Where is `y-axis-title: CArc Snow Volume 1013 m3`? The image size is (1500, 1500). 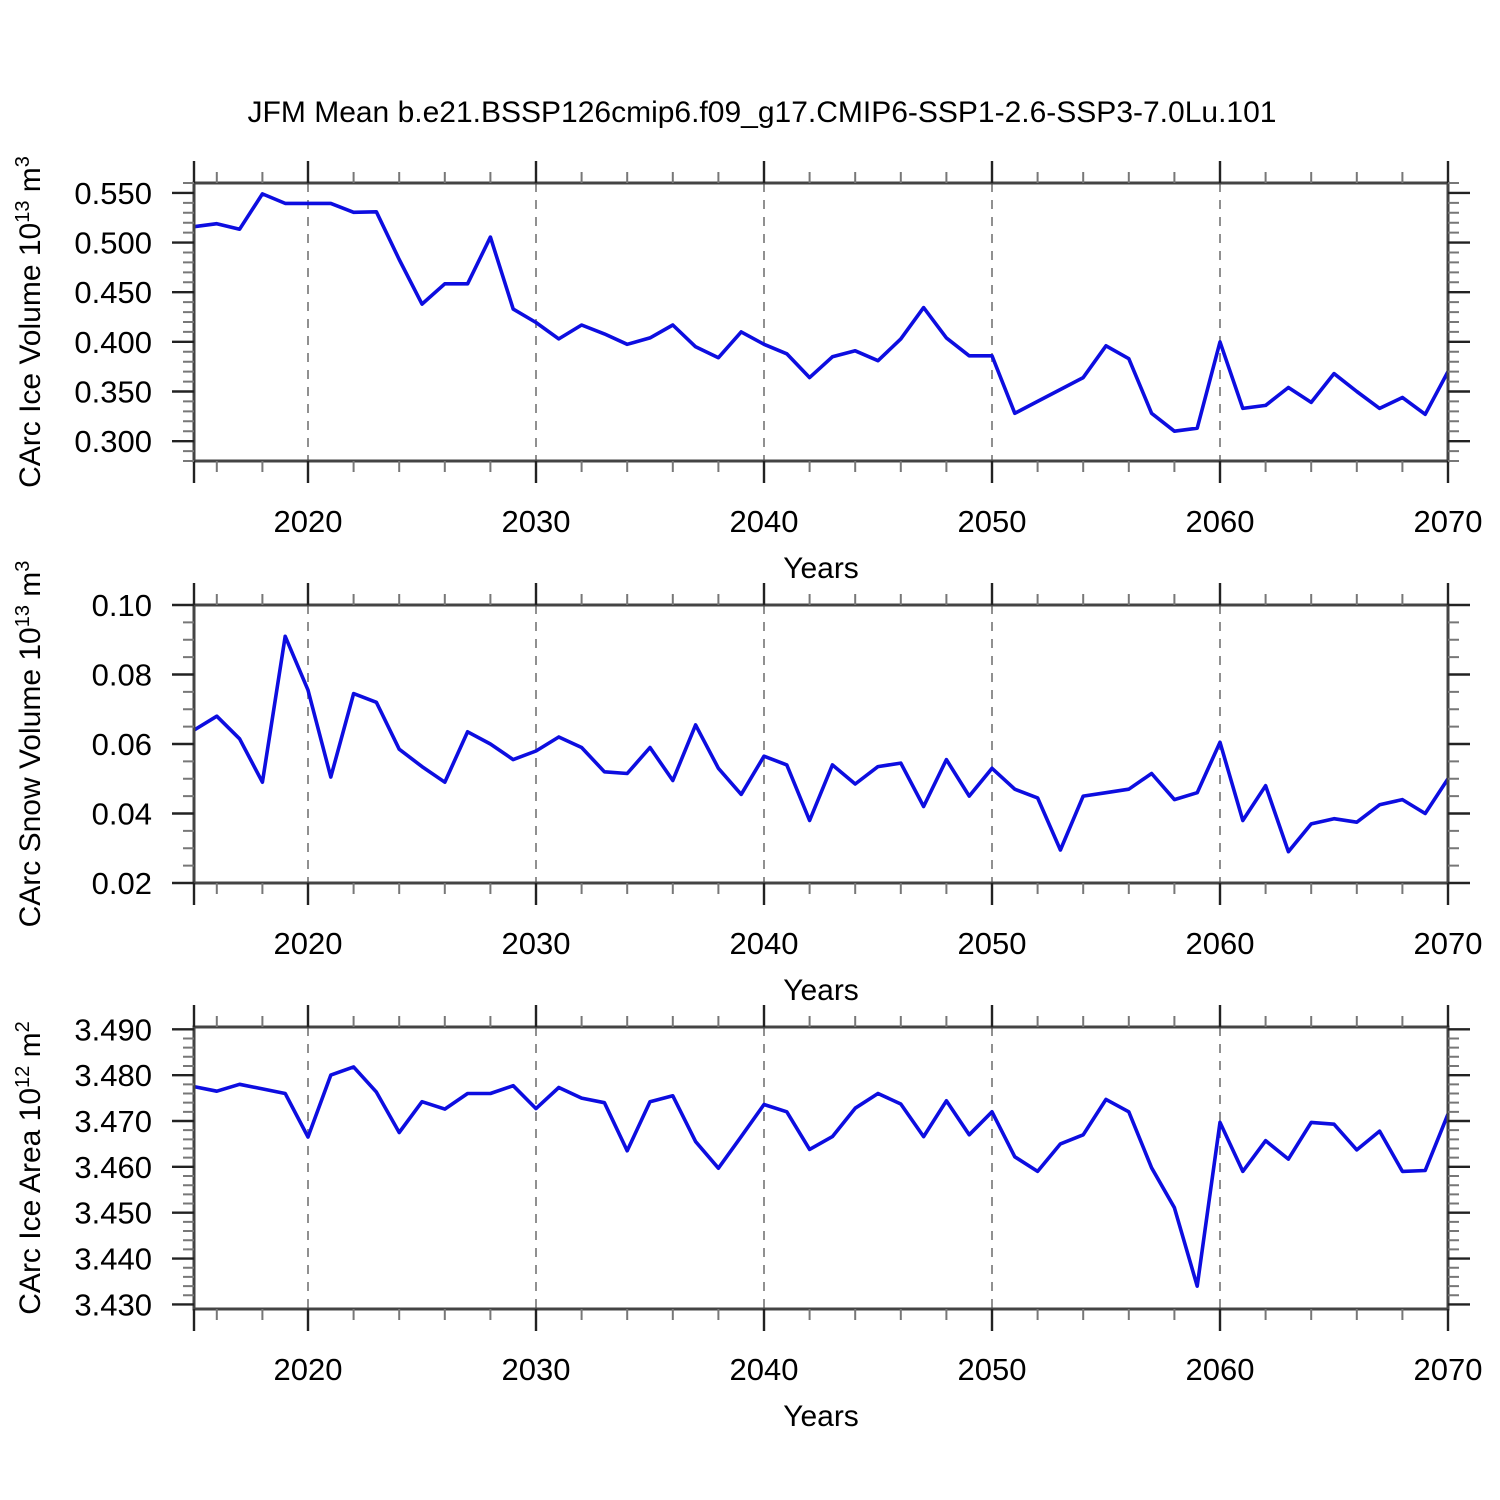 y-axis-title: CArc Snow Volume 1013 m3 is located at coordinates (29, 744).